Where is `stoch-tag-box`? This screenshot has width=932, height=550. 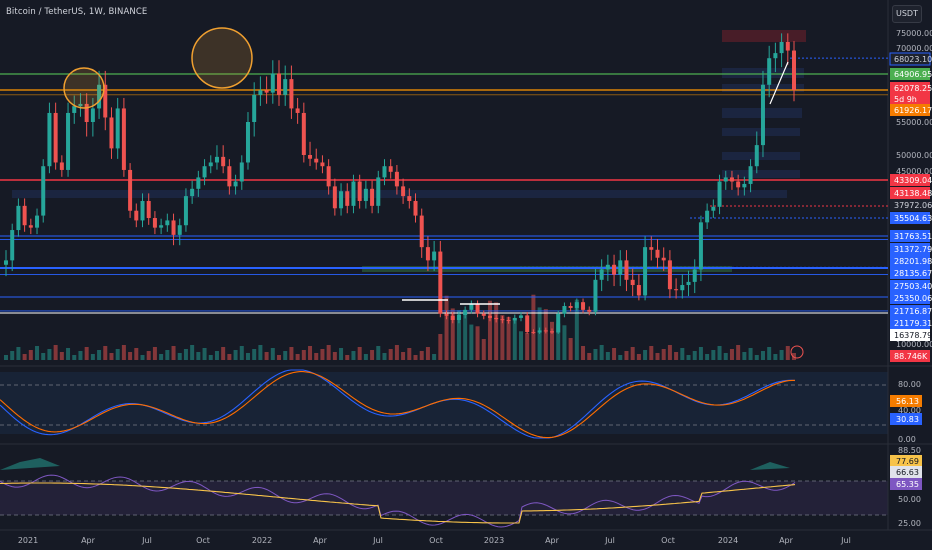 stoch-tag-box is located at coordinates (906, 401).